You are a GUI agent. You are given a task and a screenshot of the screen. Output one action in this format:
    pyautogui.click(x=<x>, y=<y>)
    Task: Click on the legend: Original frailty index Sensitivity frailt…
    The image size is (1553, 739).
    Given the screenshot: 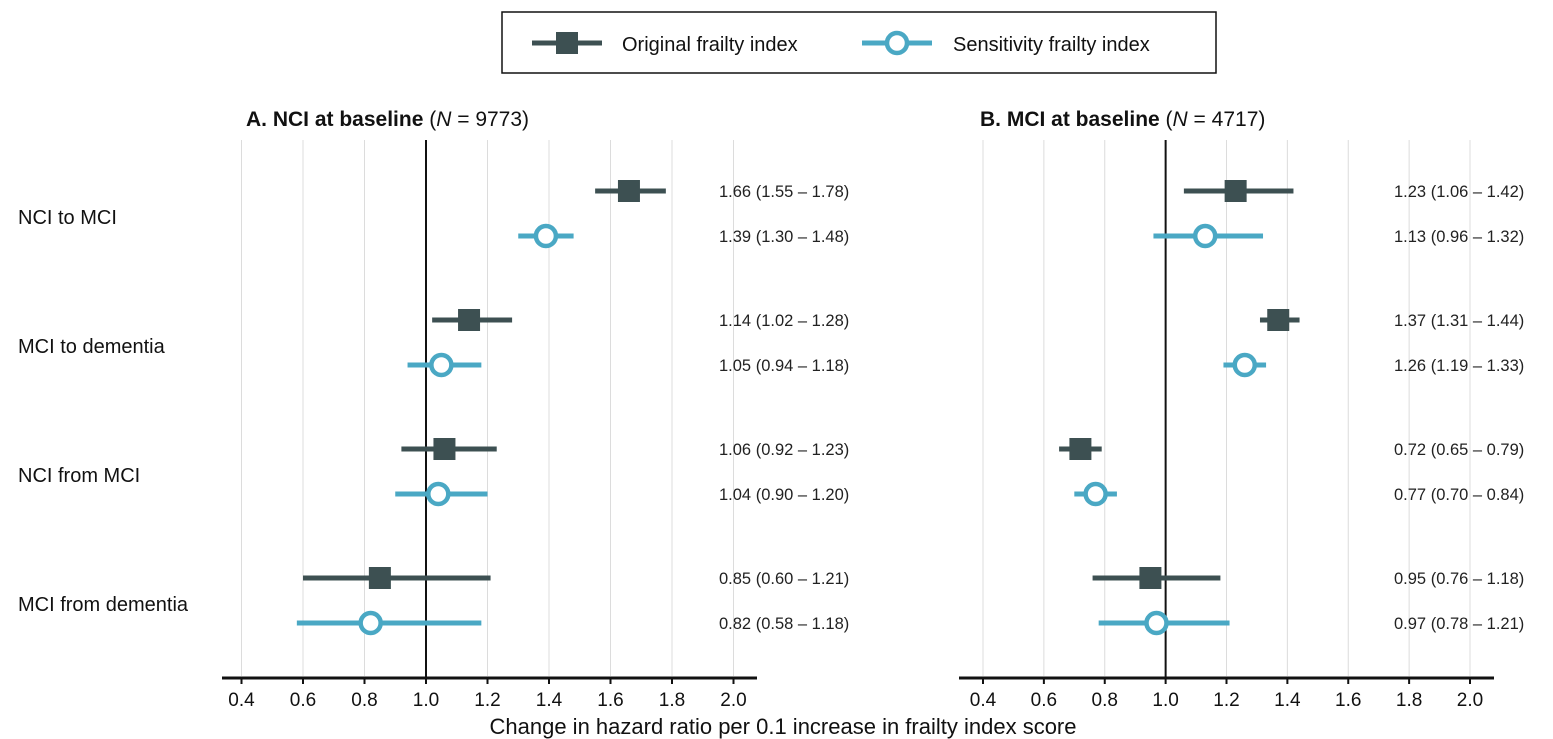 What is the action you would take?
    pyautogui.click(x=859, y=42)
    